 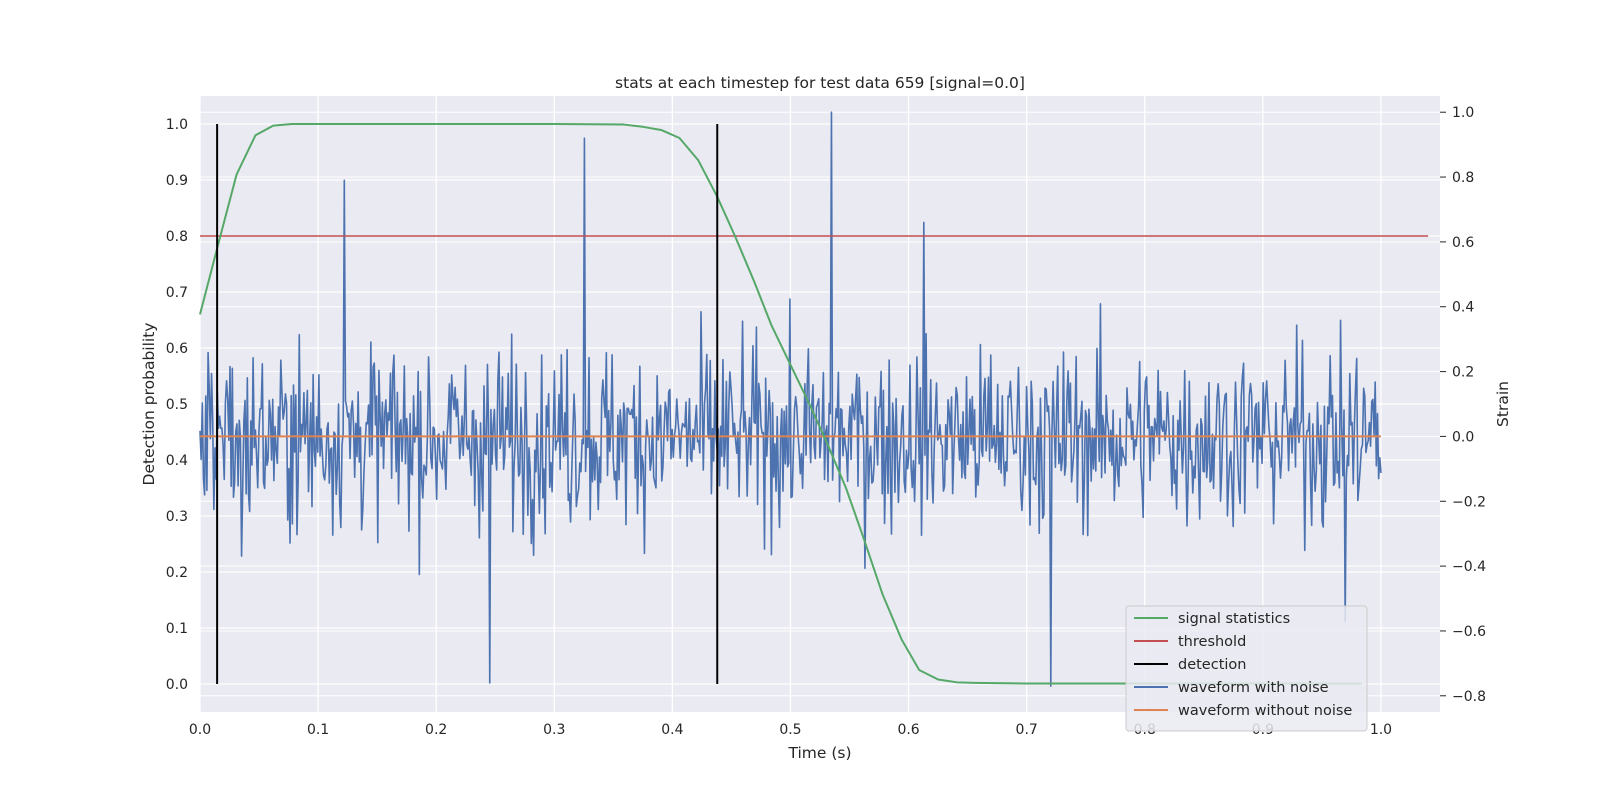 What do you see at coordinates (1253, 688) in the screenshot?
I see `legend-label: waveform with noise` at bounding box center [1253, 688].